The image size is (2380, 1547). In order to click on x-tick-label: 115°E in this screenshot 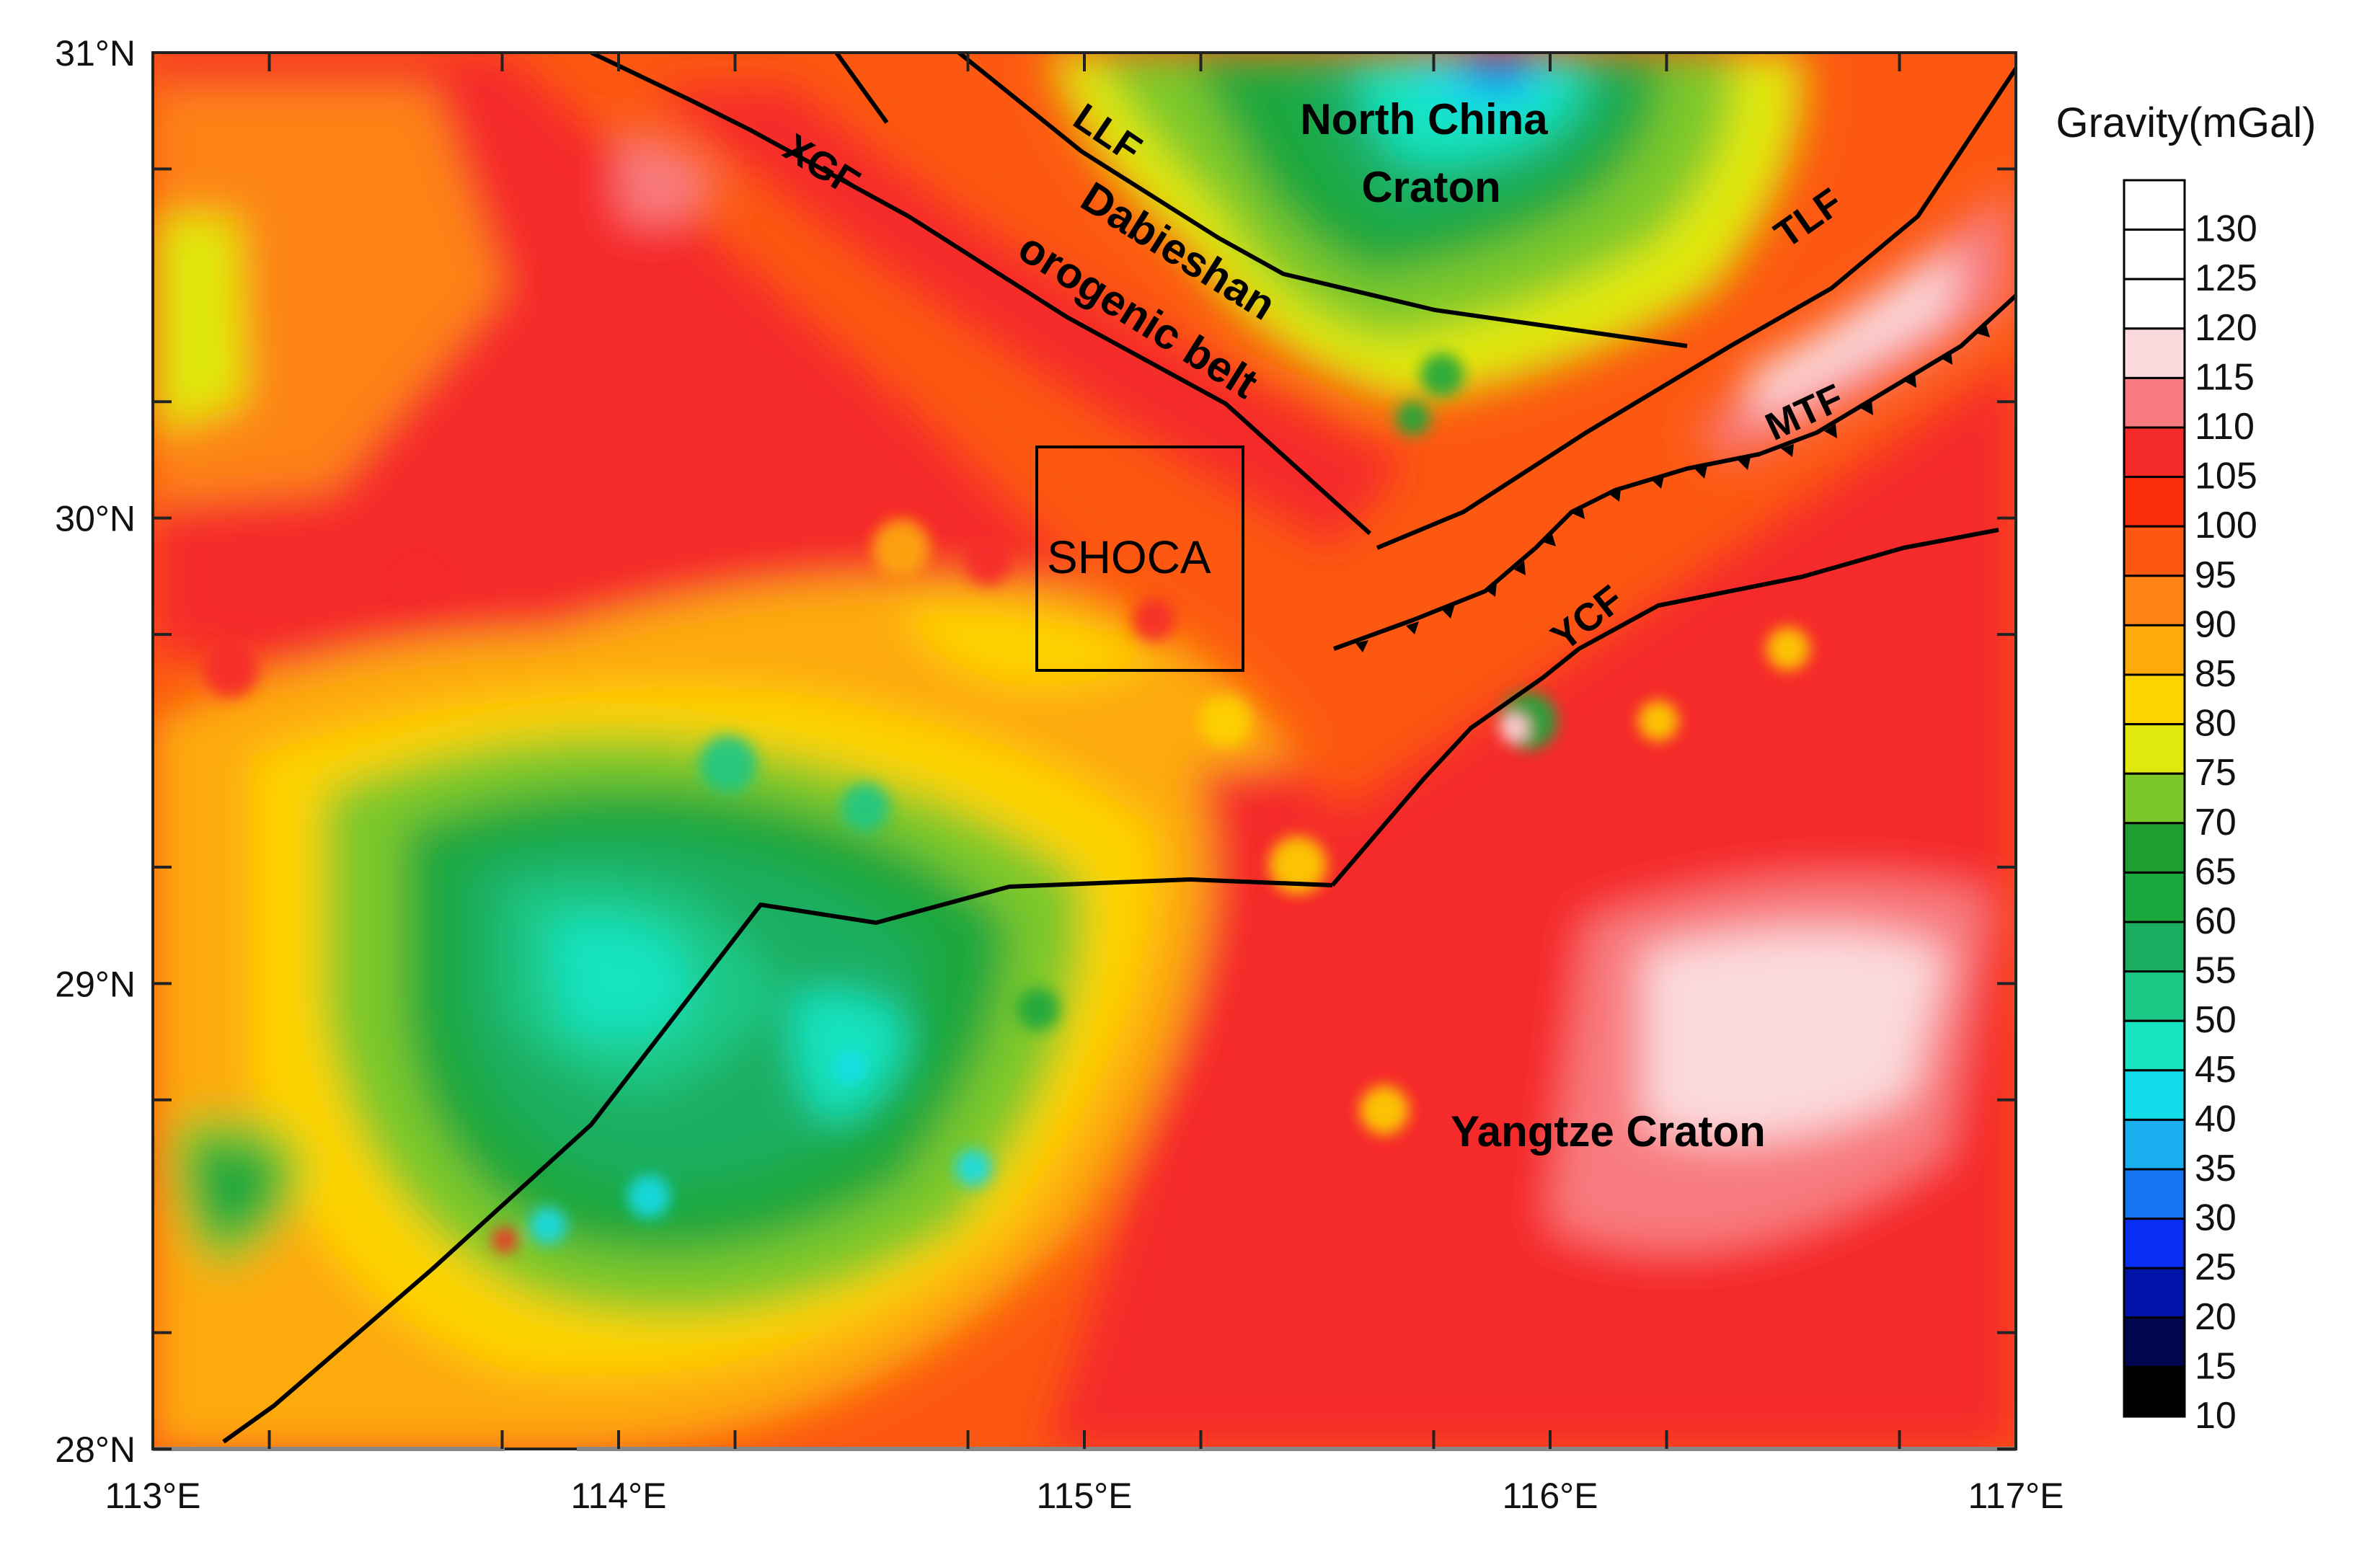, I will do `click(1084, 1496)`.